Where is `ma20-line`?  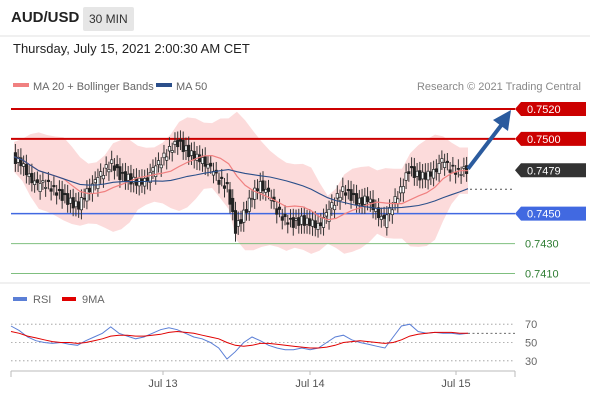
ma20-line is located at coordinates (240, 187).